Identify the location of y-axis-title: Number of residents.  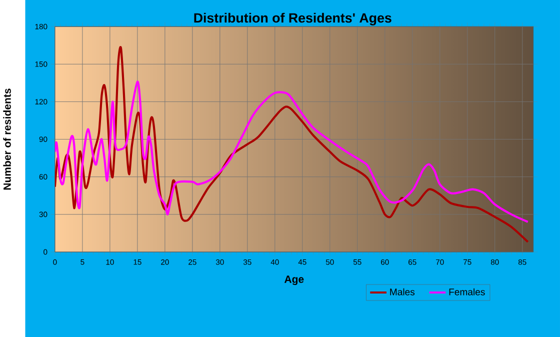
(7, 139).